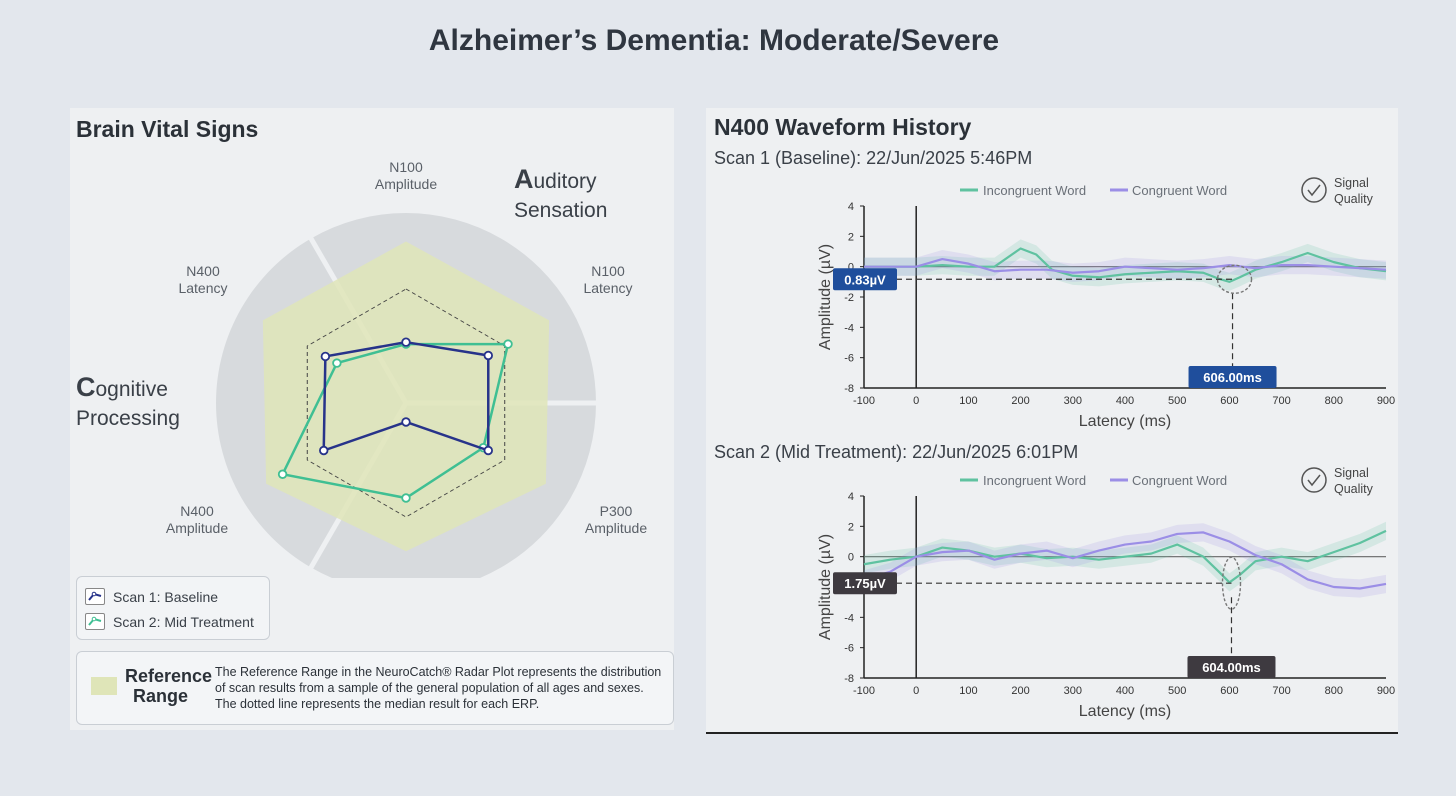 The image size is (1456, 796). I want to click on y-tick-label: -2, so click(849, 298).